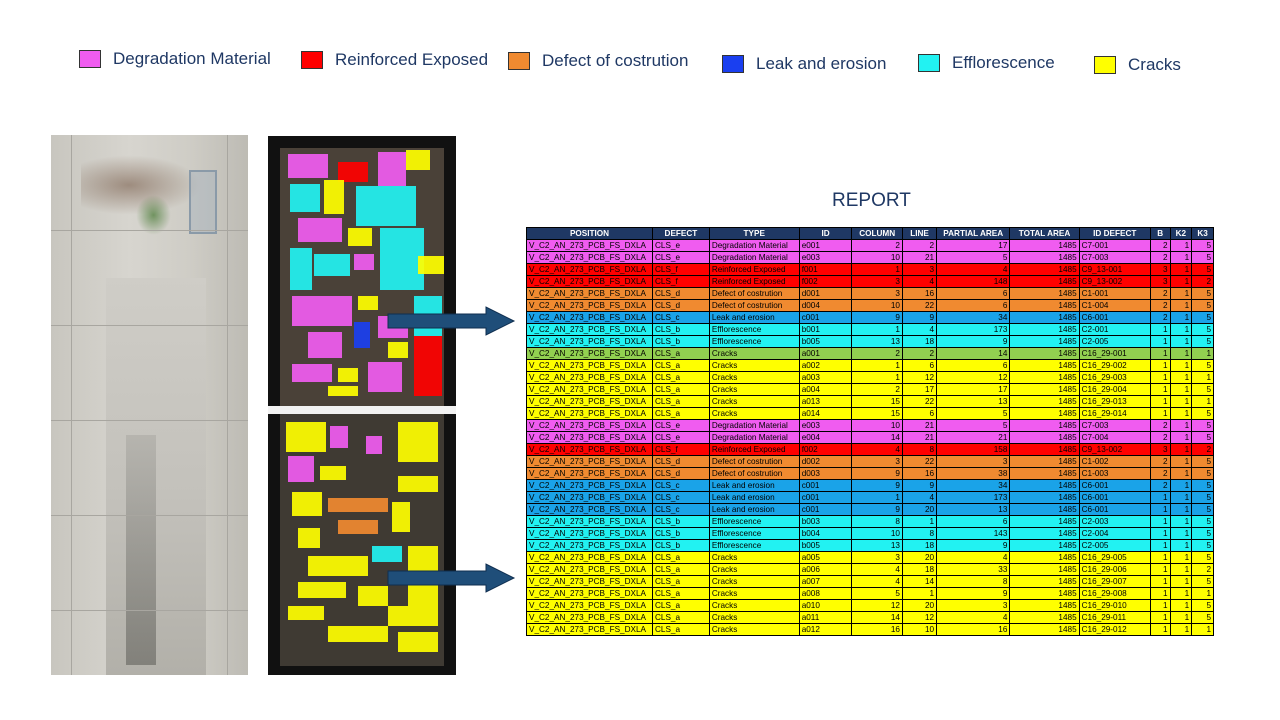 This screenshot has height=720, width=1280. Describe the element at coordinates (919, 569) in the screenshot. I see `cell-line: 18` at that location.